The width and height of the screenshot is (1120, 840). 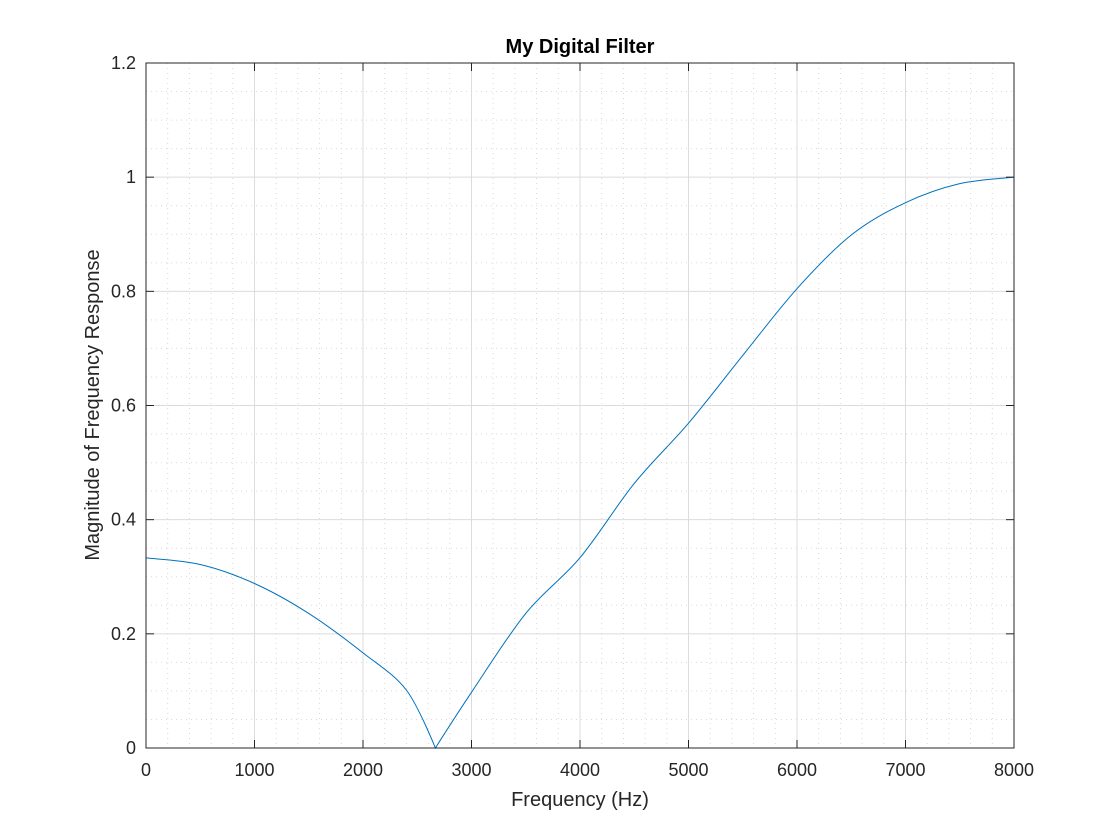 I want to click on x-tick-label: 8000, so click(x=1014, y=770).